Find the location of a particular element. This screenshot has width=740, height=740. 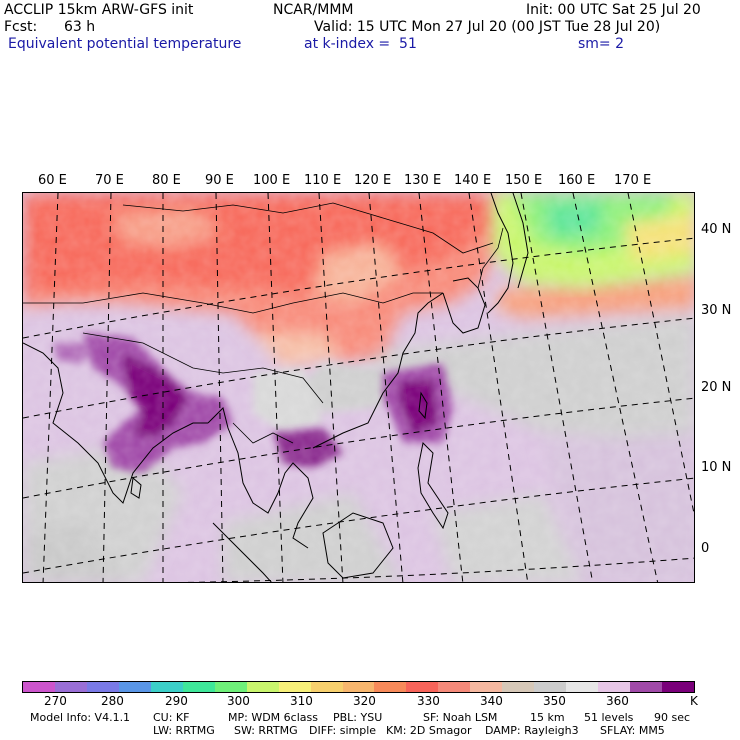

lon-label: 160 E is located at coordinates (577, 180).